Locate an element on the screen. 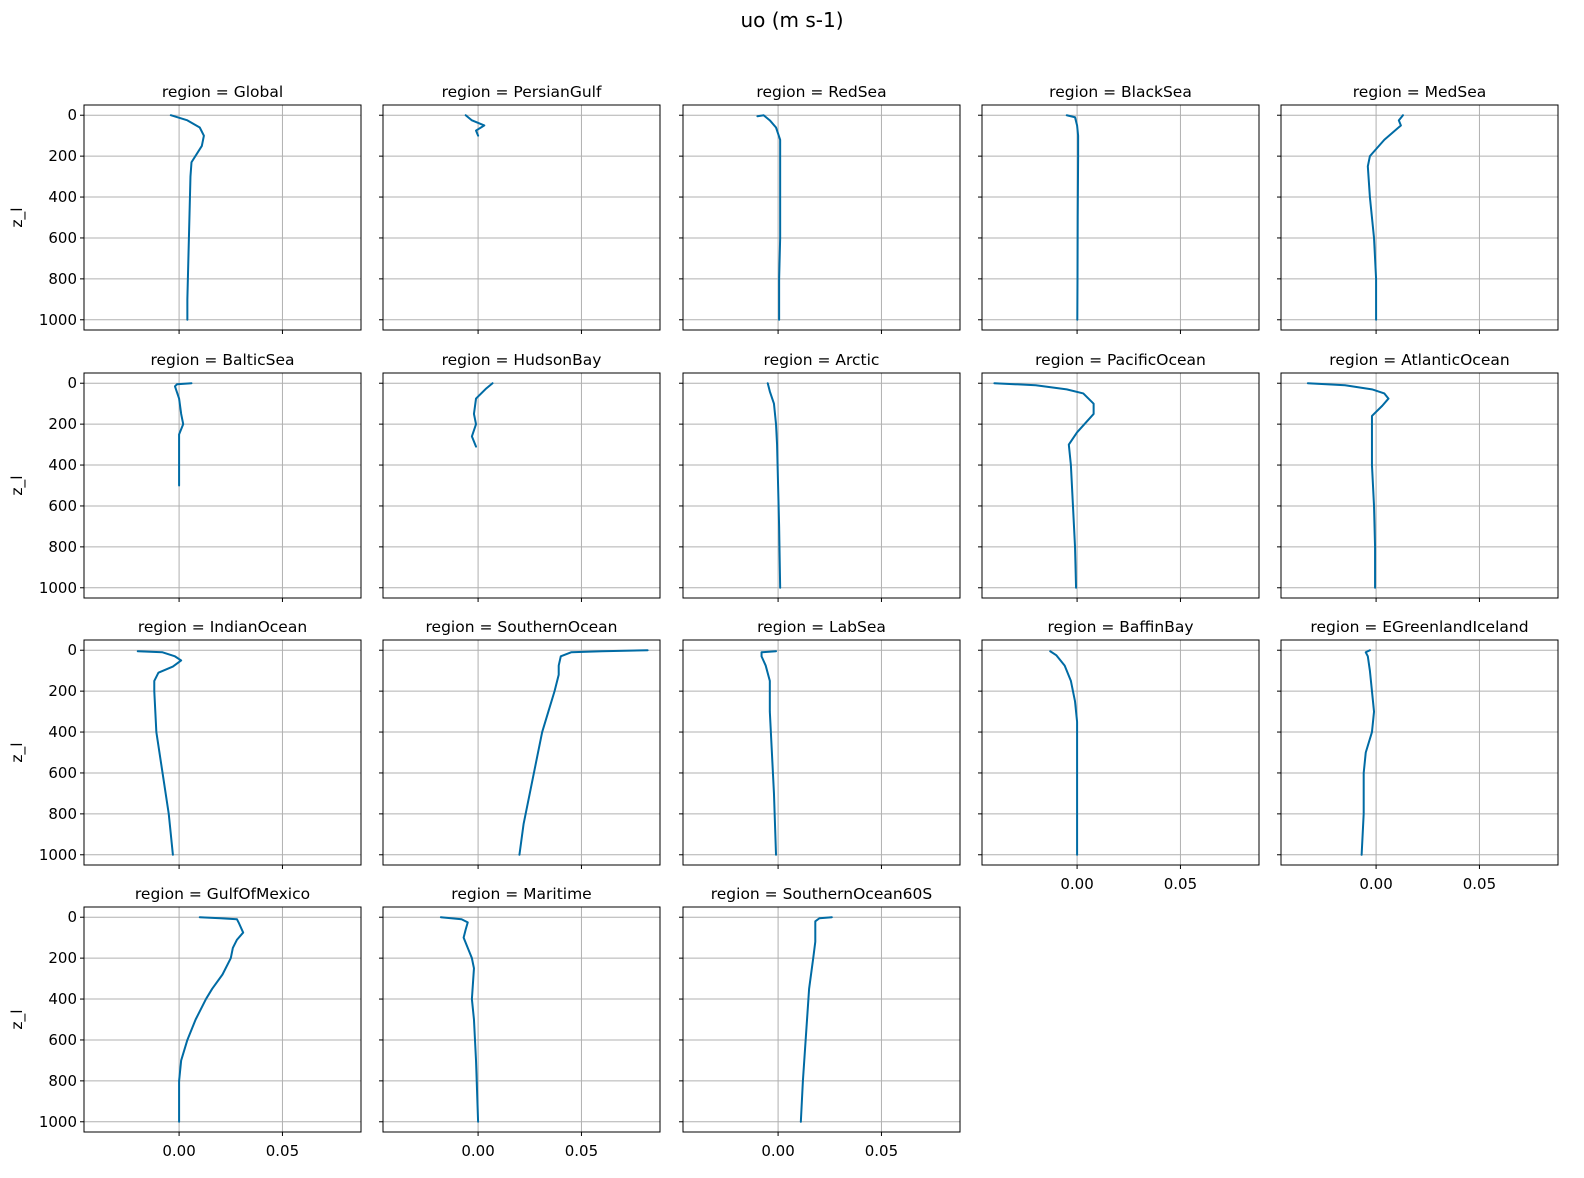 The width and height of the screenshot is (1584, 1178). panel-labsea: region = LabSea is located at coordinates (820, 743).